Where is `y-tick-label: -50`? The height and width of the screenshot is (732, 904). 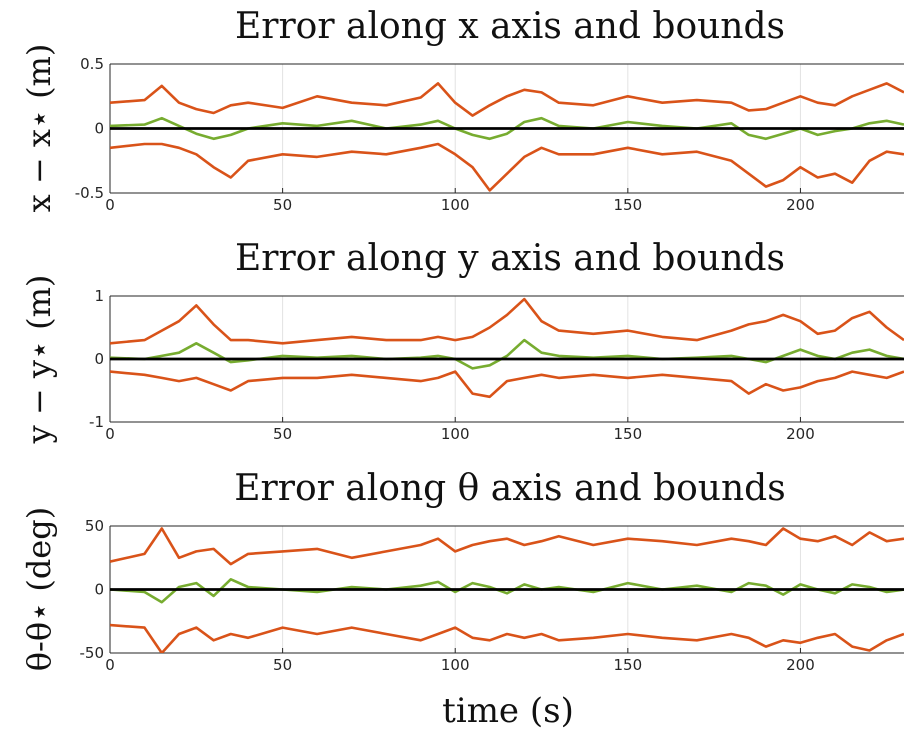
y-tick-label: -50 is located at coordinates (92, 653).